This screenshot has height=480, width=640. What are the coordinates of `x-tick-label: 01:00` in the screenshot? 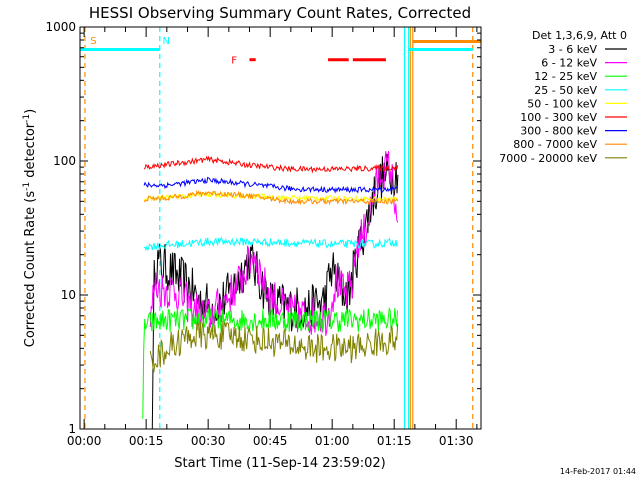 It's located at (332, 441).